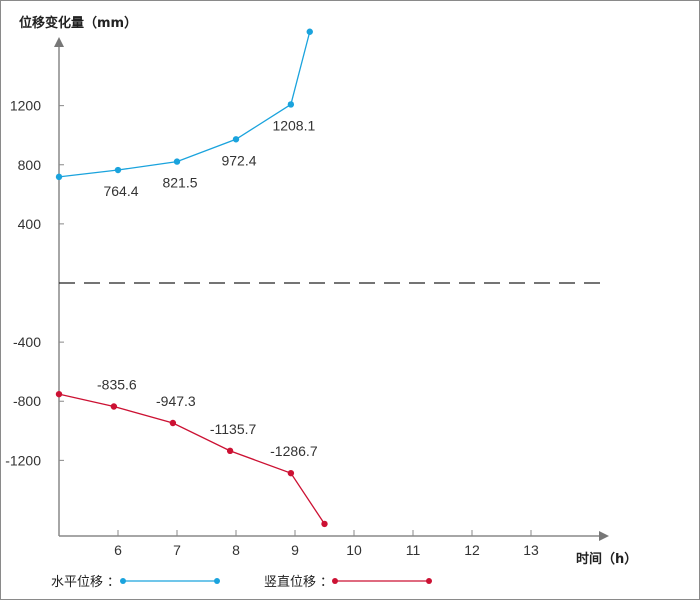 Image resolution: width=700 pixels, height=601 pixels. I want to click on x-tick-label: 9, so click(295, 550).